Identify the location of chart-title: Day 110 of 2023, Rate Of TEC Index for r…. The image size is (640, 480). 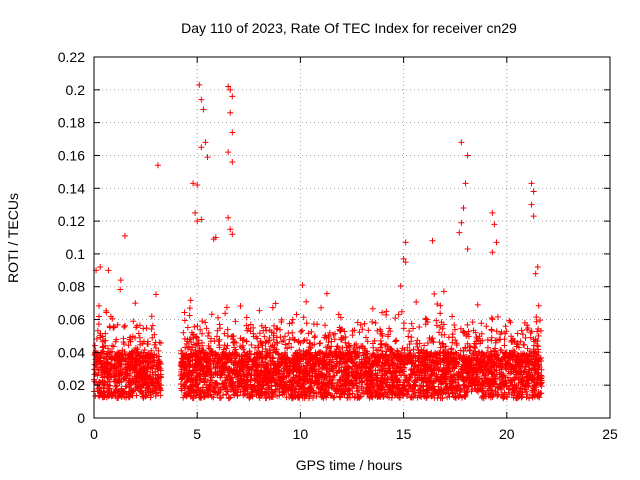
(349, 28).